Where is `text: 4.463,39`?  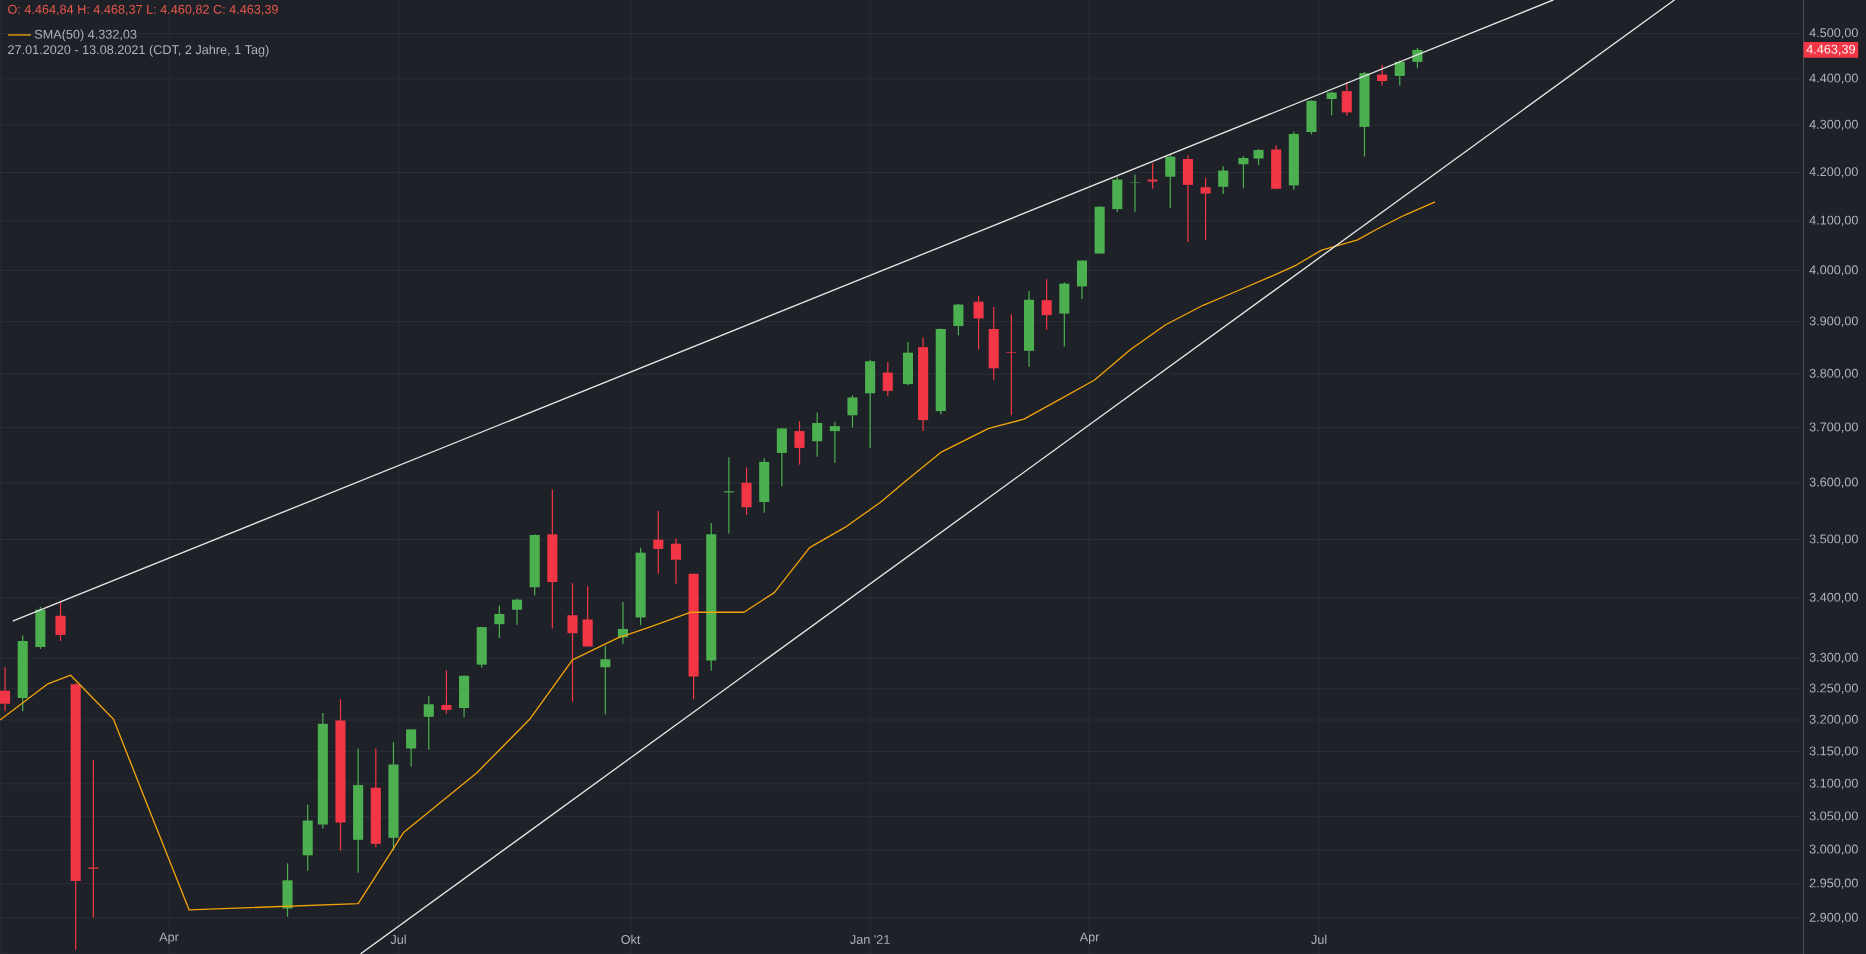
text: 4.463,39 is located at coordinates (1830, 50).